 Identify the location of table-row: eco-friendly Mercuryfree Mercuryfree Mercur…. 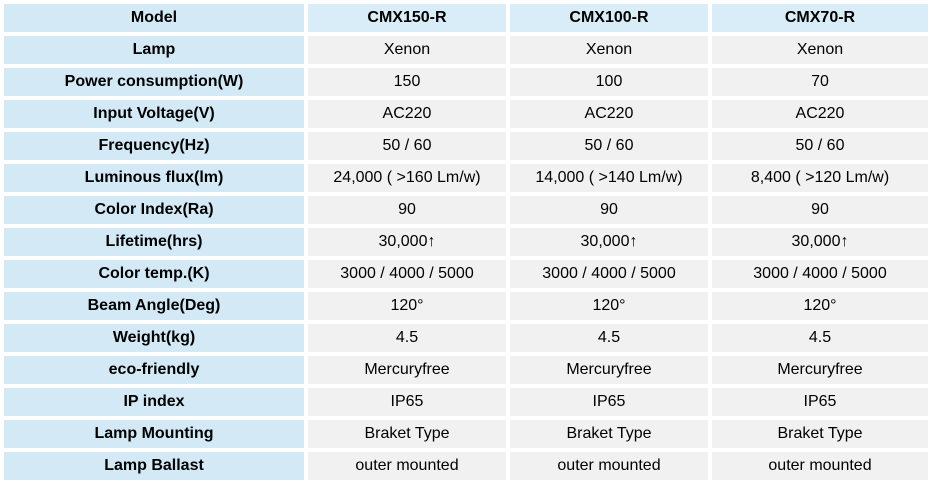
(466, 370).